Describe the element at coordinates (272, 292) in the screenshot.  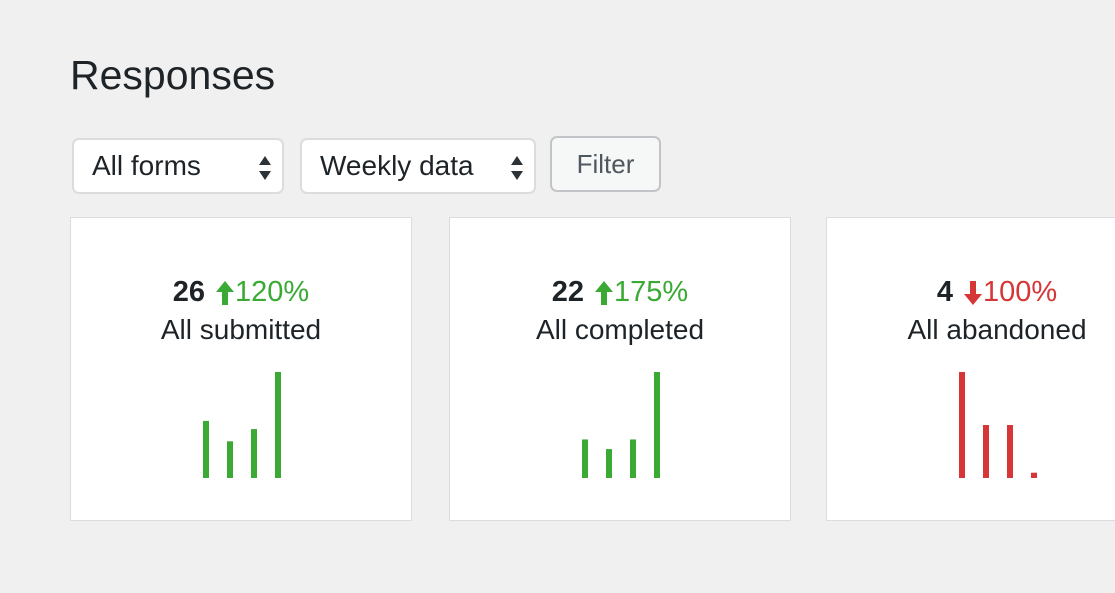
I see `change-text: 120%` at that location.